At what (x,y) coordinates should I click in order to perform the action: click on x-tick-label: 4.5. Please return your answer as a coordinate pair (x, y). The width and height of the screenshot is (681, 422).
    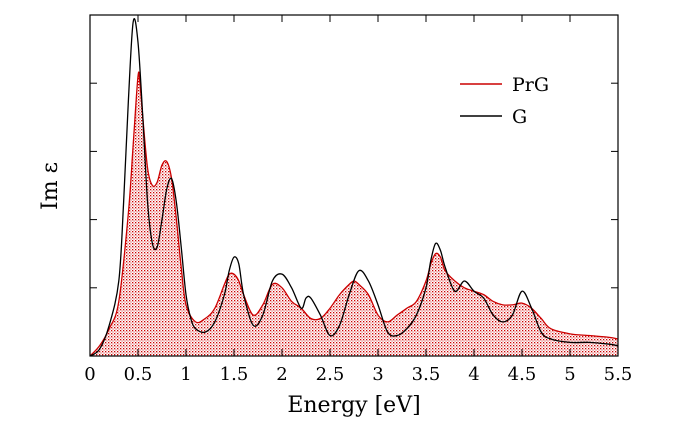
    Looking at the image, I should click on (522, 374).